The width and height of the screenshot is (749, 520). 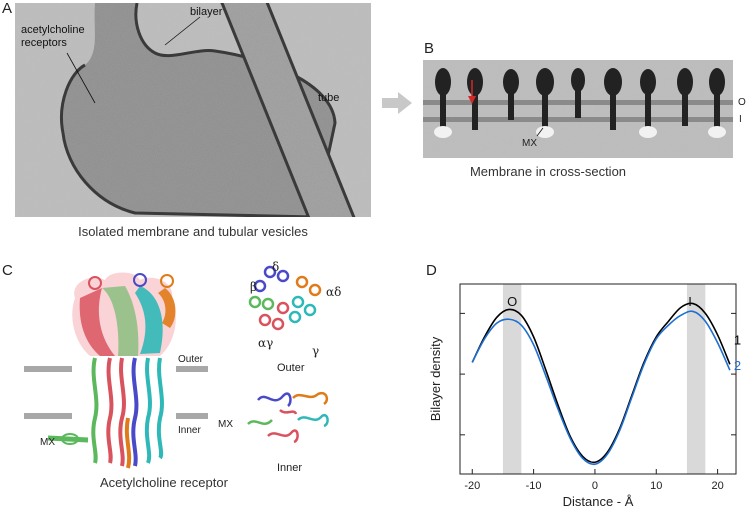 I want to click on y-axis-label: Bilayer density, so click(x=435, y=378).